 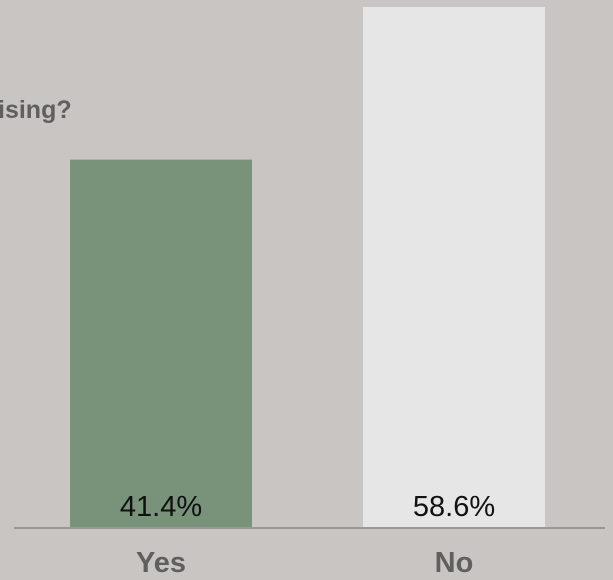 I want to click on category-label-no: No, so click(x=454, y=563).